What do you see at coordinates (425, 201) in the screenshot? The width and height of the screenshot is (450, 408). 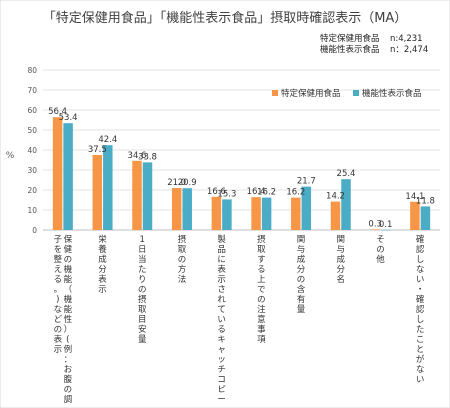 I see `data-label-2-10: 11.8` at bounding box center [425, 201].